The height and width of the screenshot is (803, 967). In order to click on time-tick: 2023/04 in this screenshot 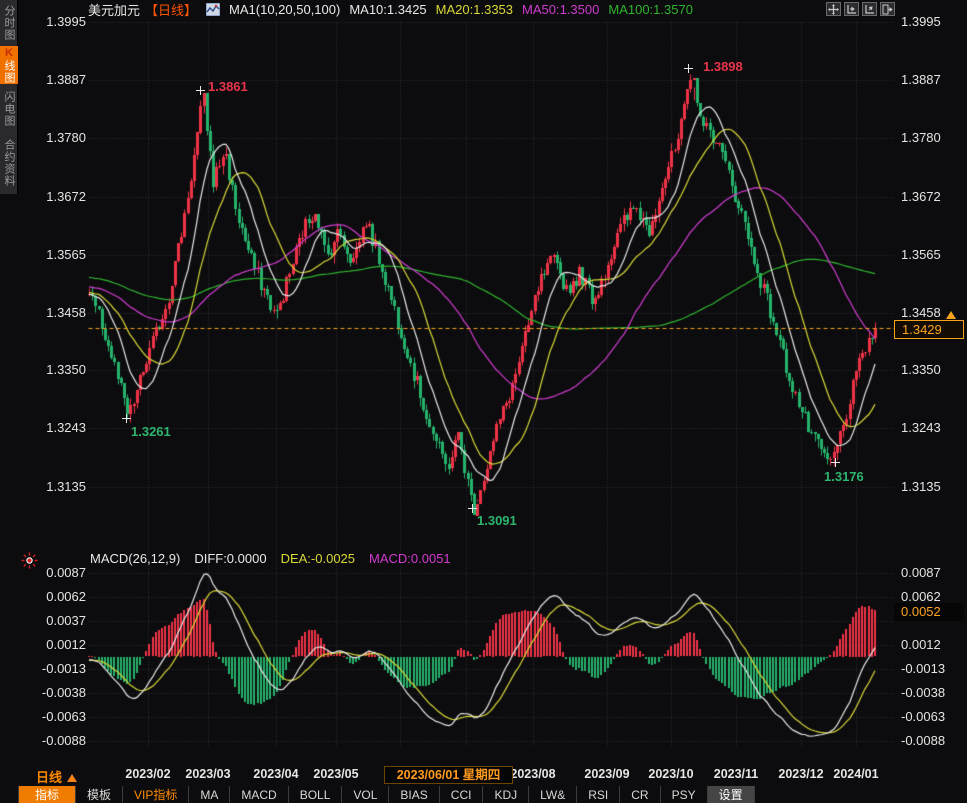, I will do `click(276, 774)`.